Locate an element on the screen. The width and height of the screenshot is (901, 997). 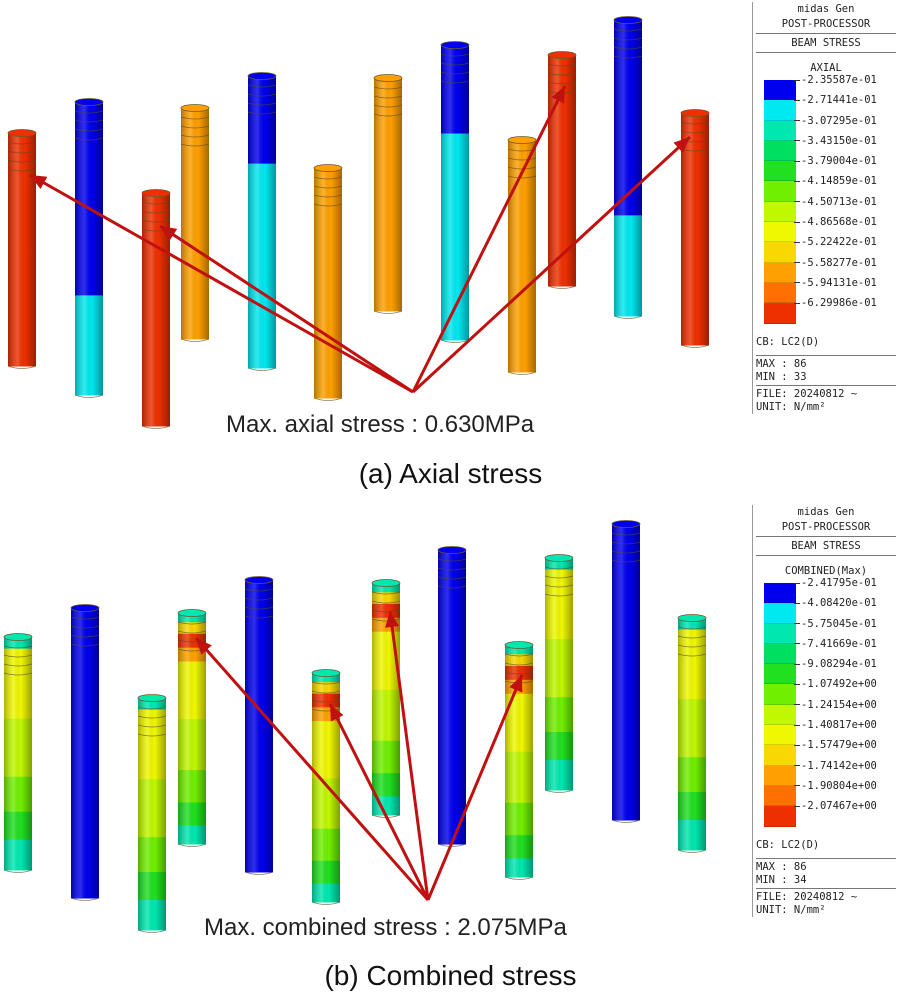
legend-level-label: -5.75045e-01 is located at coordinates (835, 628).